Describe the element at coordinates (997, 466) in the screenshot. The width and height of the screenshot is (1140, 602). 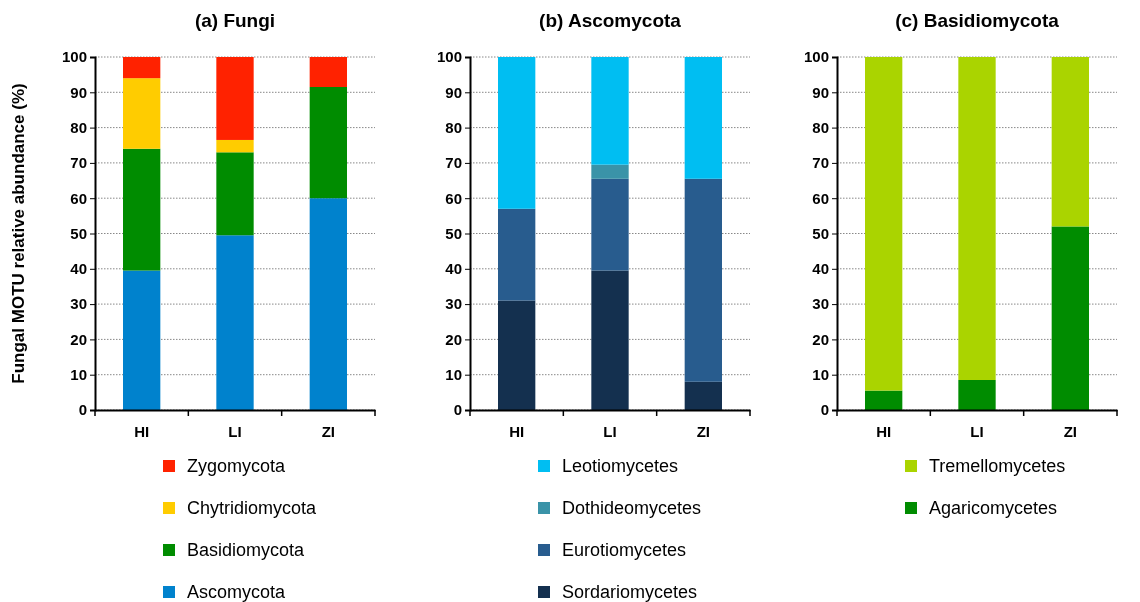
I see `legend-label: Tremellomycetes` at that location.